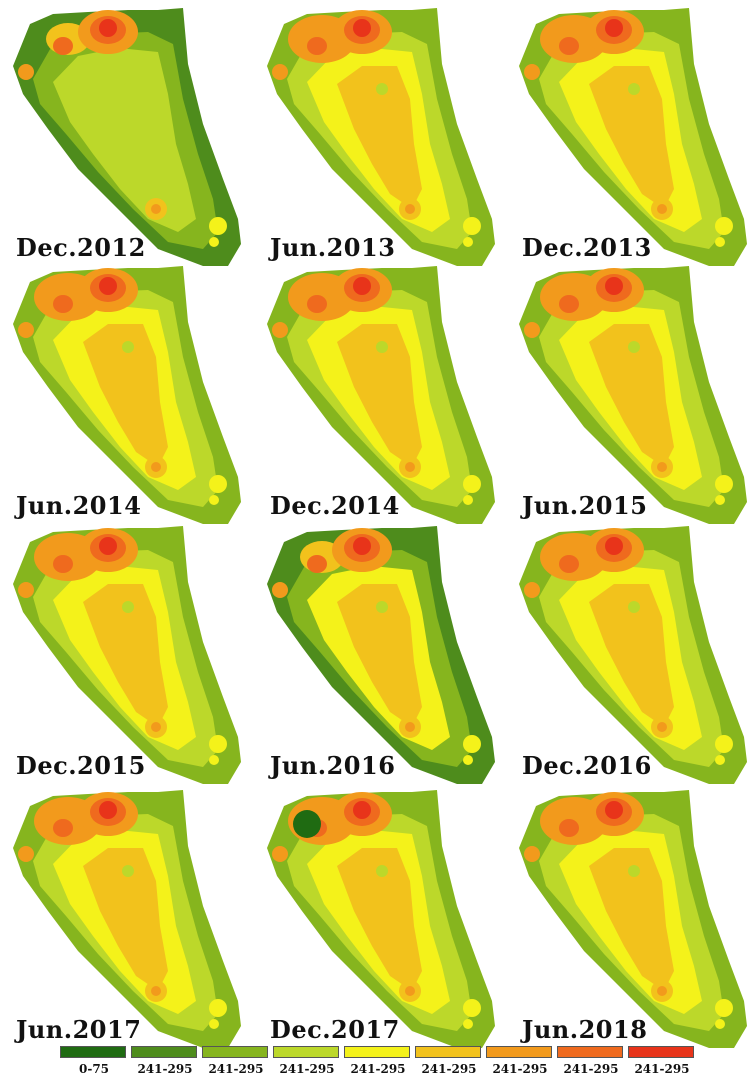 The image size is (754, 1082). I want to click on map-panel: Jun.2015, so click(634, 394).